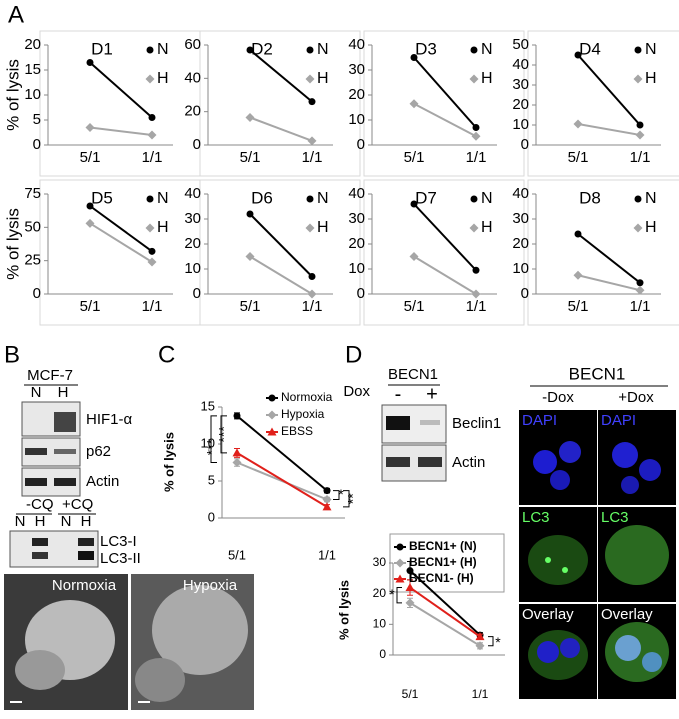 Image resolution: width=679 pixels, height=719 pixels. I want to click on chart-title: D7, so click(426, 197).